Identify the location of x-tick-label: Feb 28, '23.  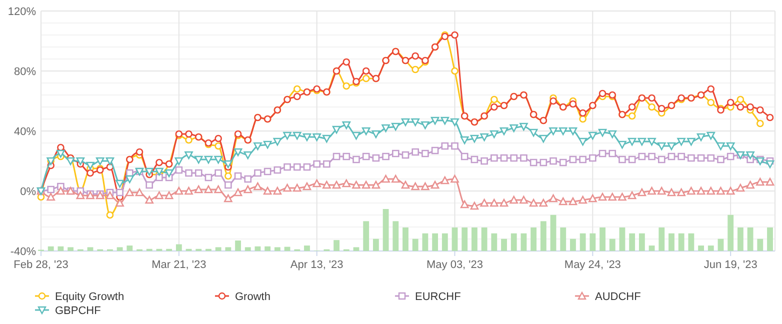
(41, 265).